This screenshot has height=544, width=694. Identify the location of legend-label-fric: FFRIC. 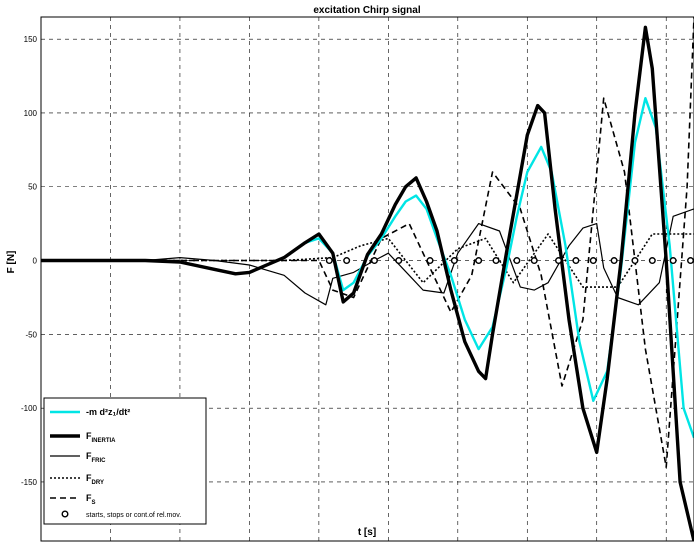
(96, 457).